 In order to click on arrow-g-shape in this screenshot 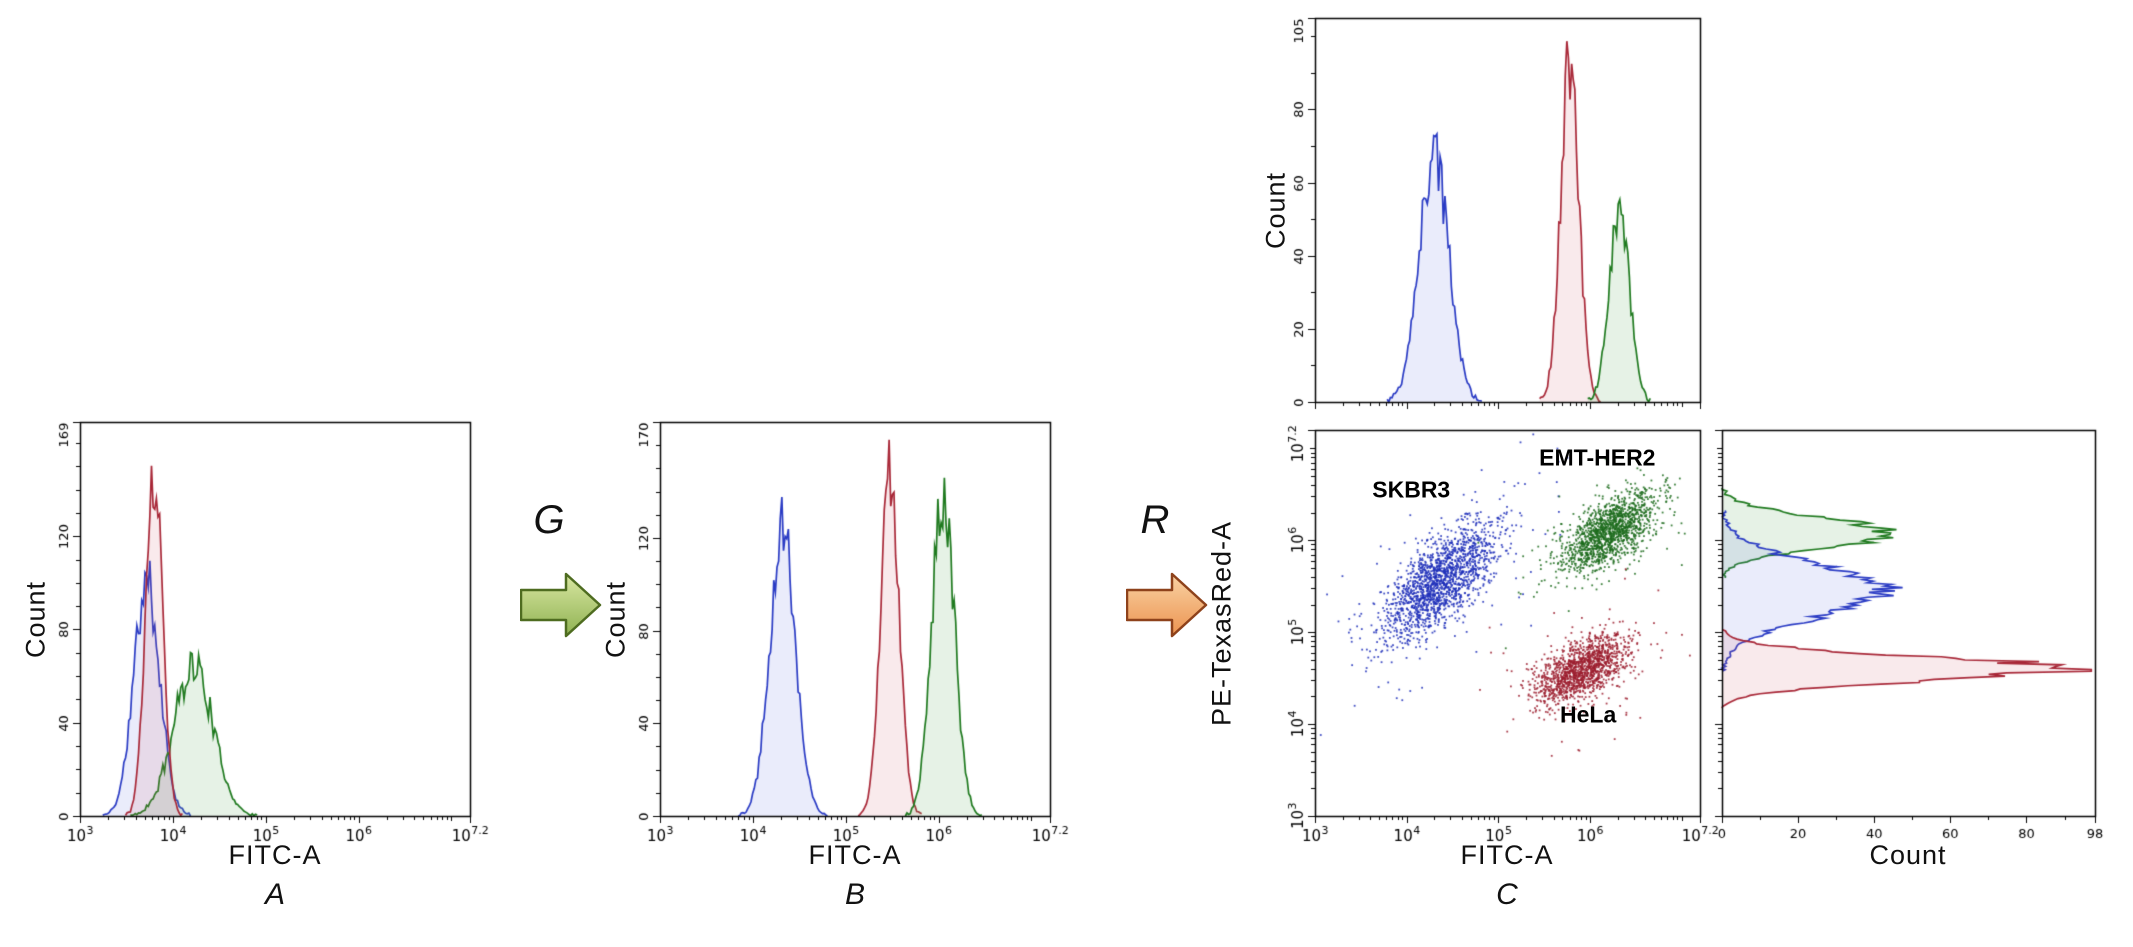, I will do `click(561, 605)`.